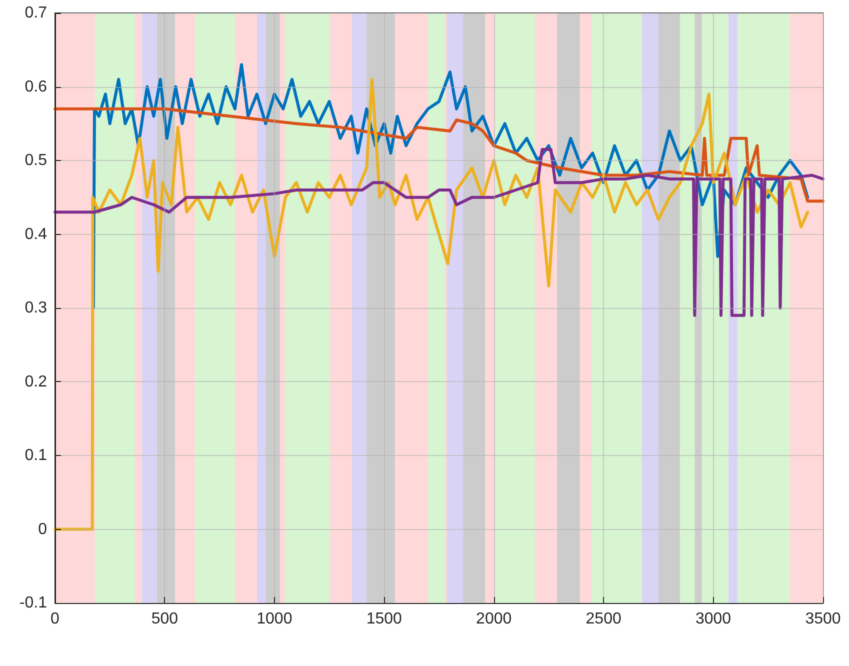  I want to click on y-tick-label: 0.7, so click(36, 13).